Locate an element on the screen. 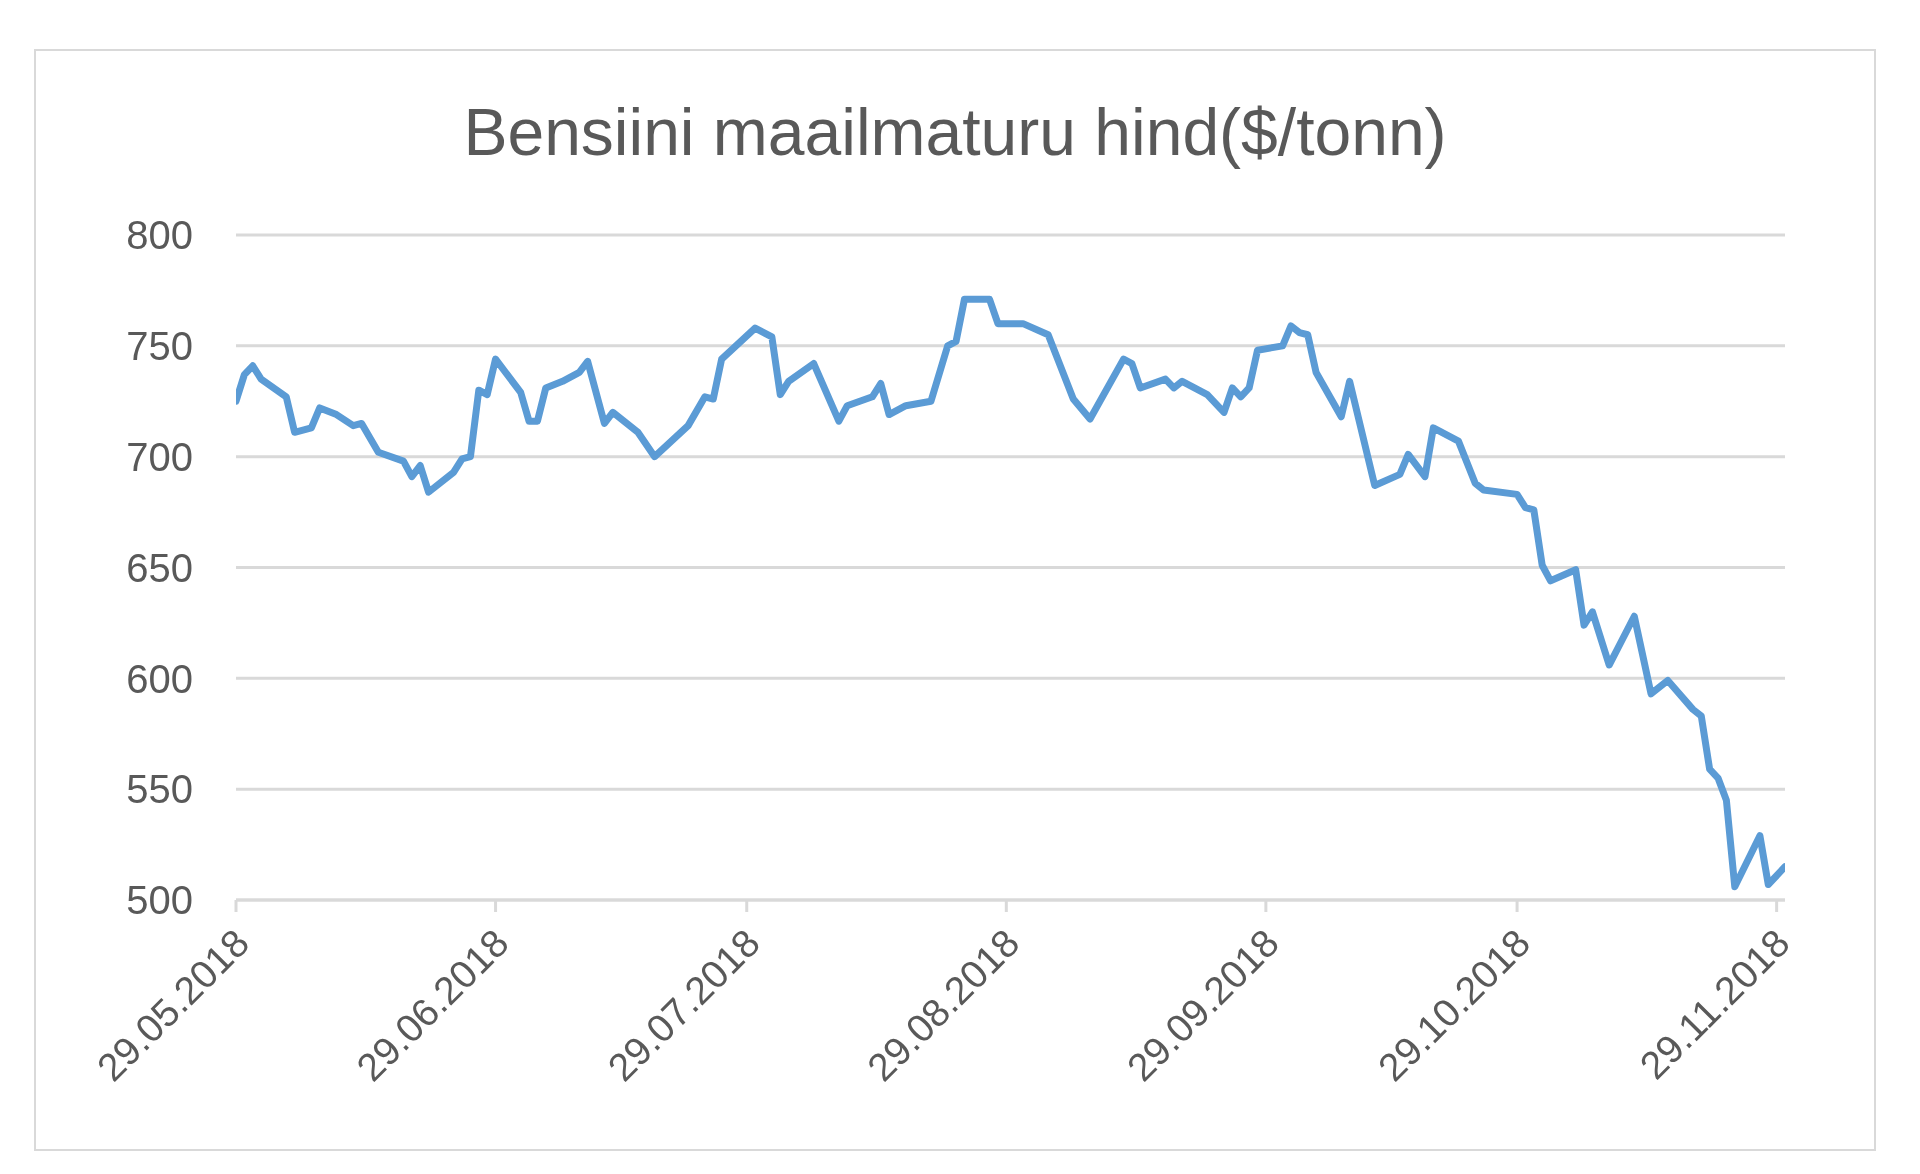 This screenshot has width=1920, height=1174. chart-title: Bensiini maailmaturu hind($/tonn) is located at coordinates (955, 132).